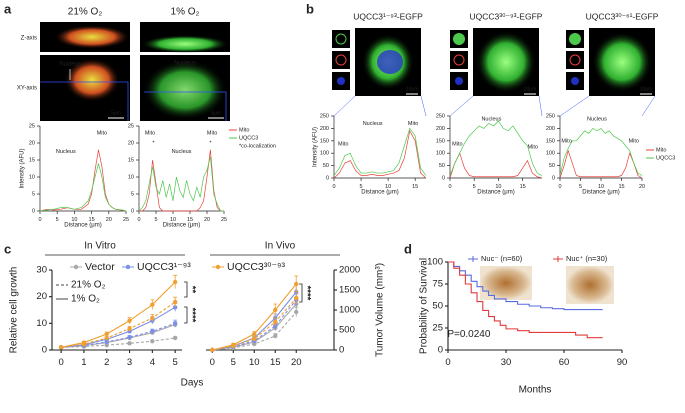 The image size is (685, 413). What do you see at coordinates (665, 158) in the screenshot?
I see `legend-label: UQCC3` at bounding box center [665, 158].